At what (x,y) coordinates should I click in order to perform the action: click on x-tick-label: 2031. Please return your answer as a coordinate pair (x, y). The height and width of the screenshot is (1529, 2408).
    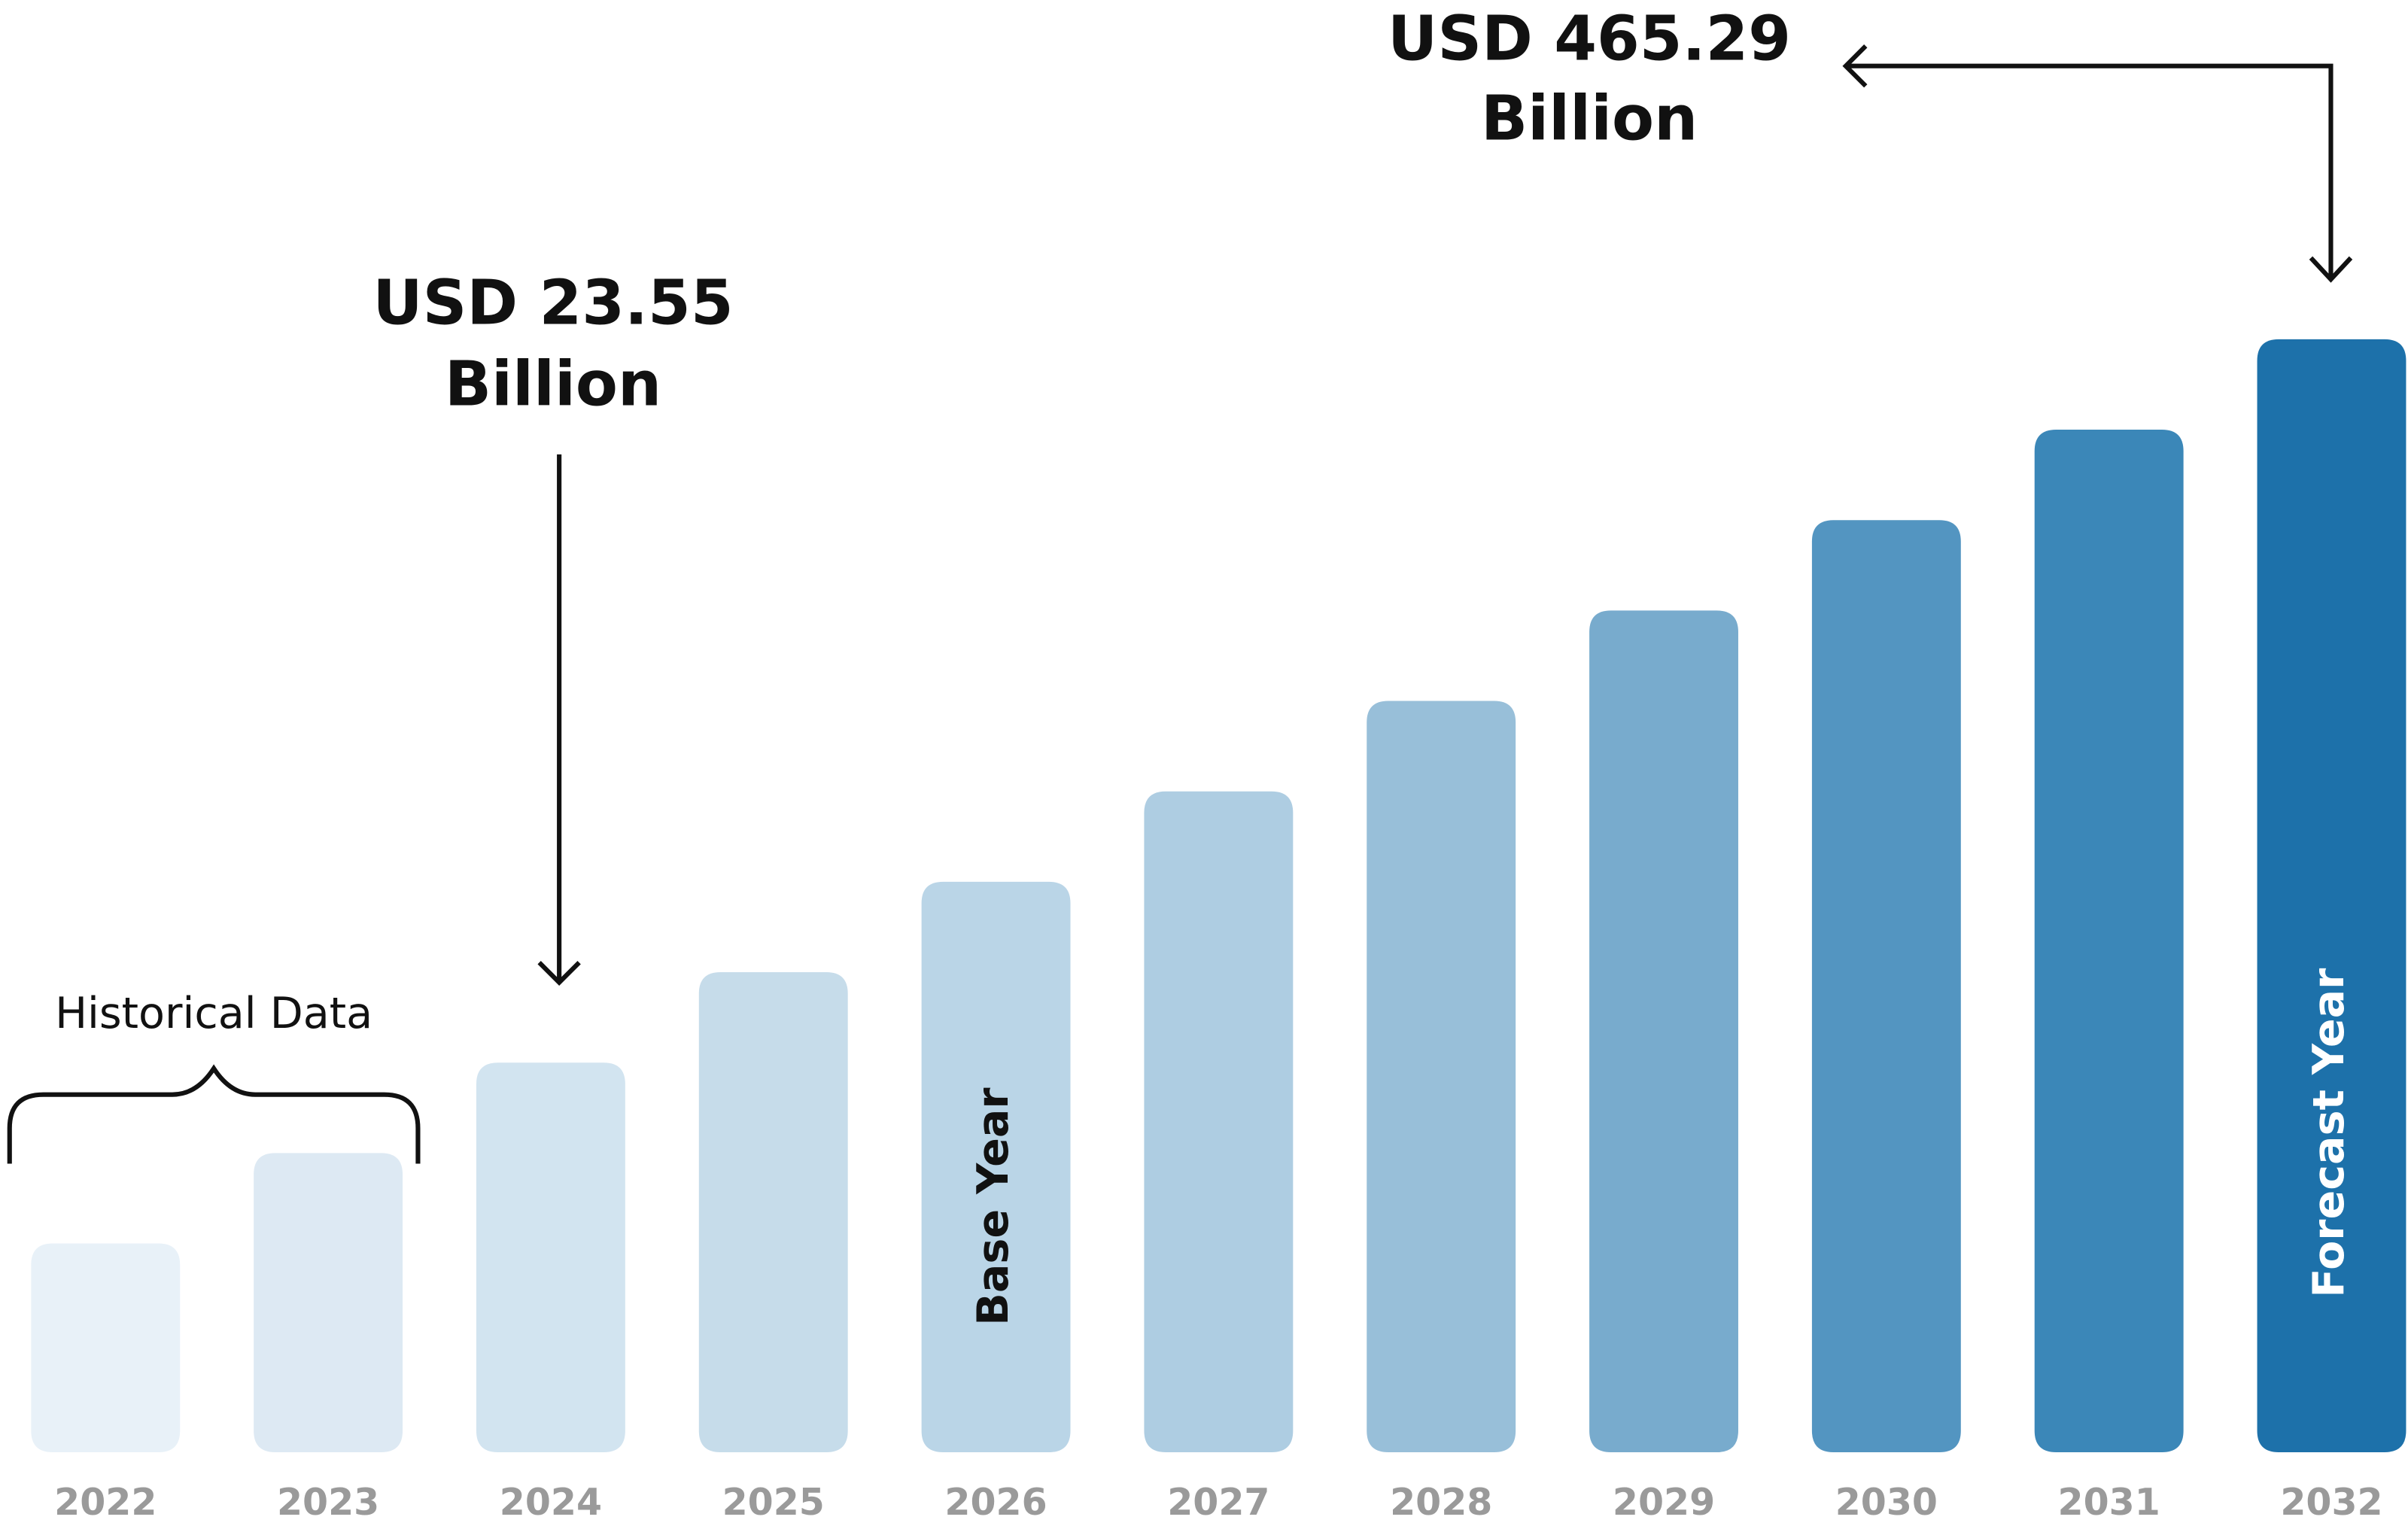
    Looking at the image, I should click on (2109, 1503).